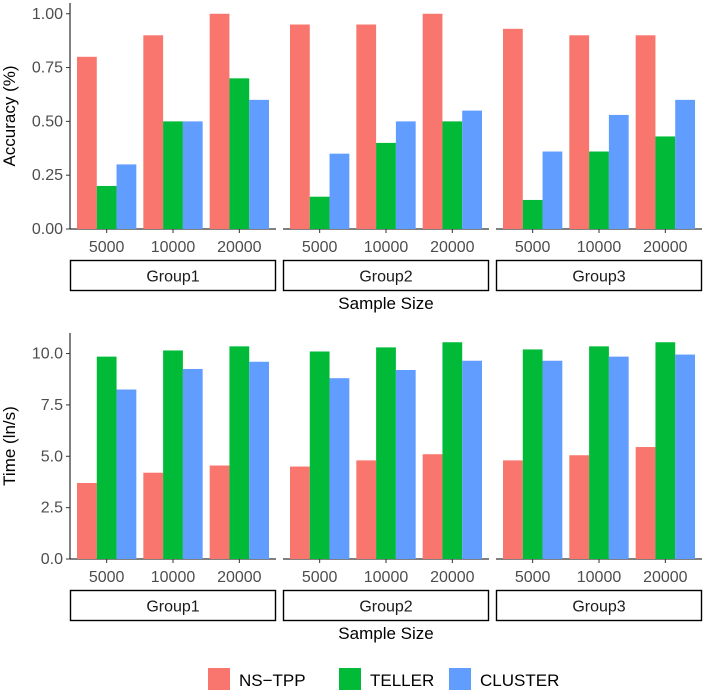 The image size is (705, 697). Describe the element at coordinates (52, 405) in the screenshot. I see `y-tick-label: 7.5` at that location.